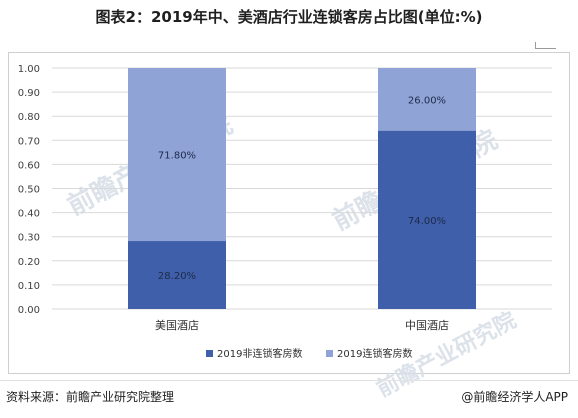 The height and width of the screenshot is (418, 578). What do you see at coordinates (514, 397) in the screenshot?
I see `brand-credit: @前瞻经济学人APP` at bounding box center [514, 397].